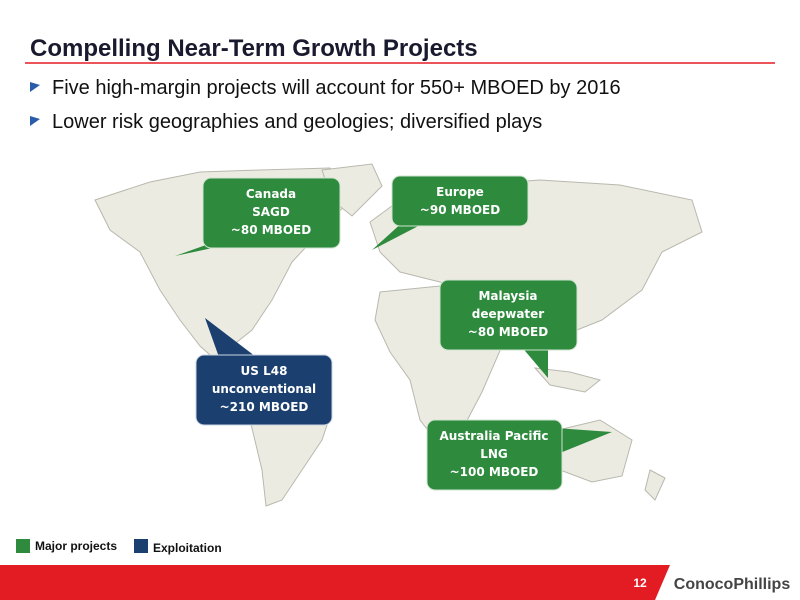 Image resolution: width=800 pixels, height=600 pixels. I want to click on callout-text: US L48, so click(264, 371).